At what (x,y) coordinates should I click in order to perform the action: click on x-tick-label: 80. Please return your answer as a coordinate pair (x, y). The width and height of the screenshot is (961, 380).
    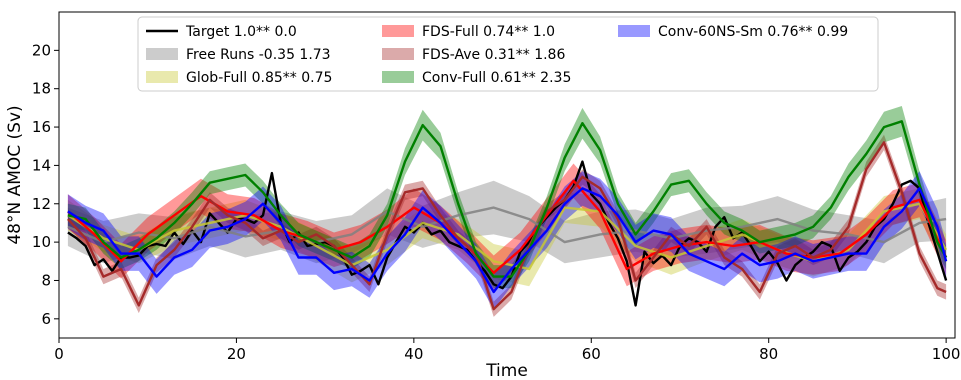
    Looking at the image, I should click on (768, 354).